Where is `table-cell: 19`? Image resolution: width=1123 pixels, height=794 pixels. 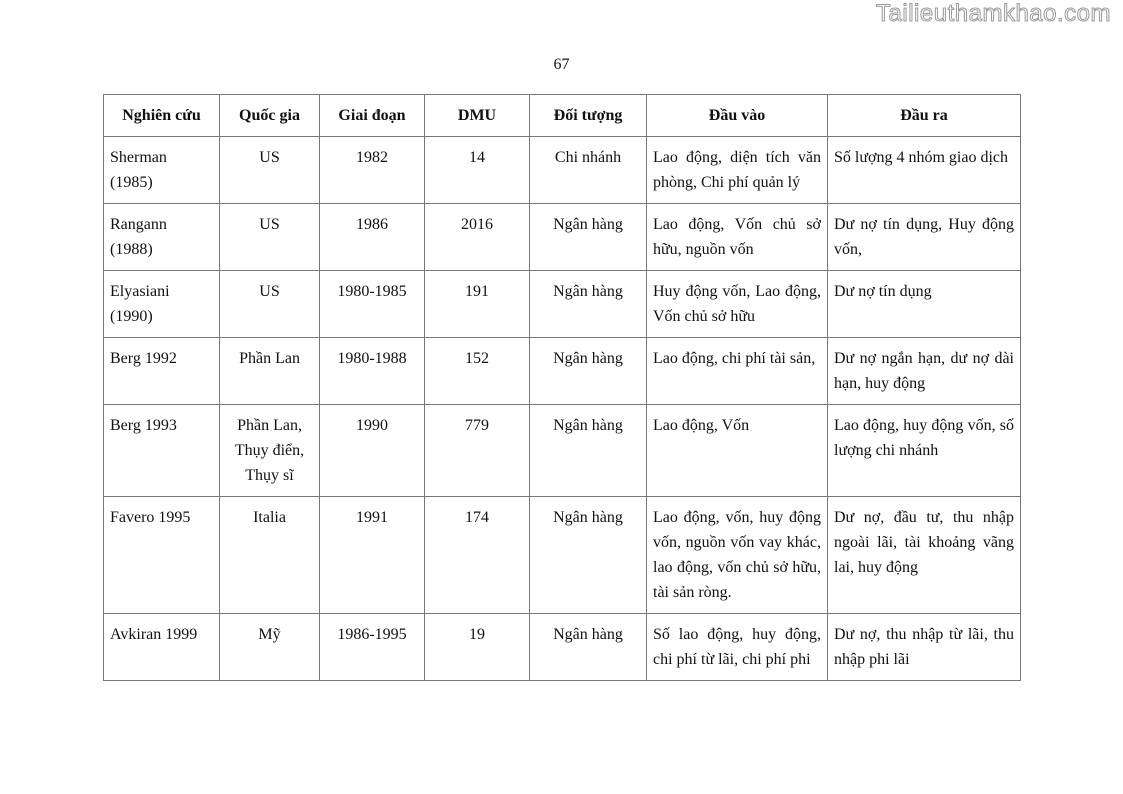
table-cell: 19 is located at coordinates (477, 647).